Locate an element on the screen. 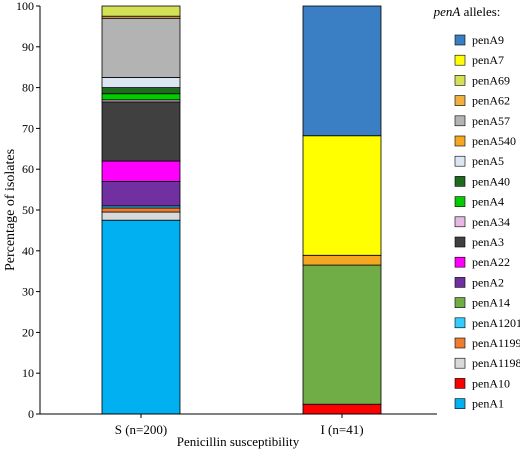 This screenshot has height=453, width=520. x-axis: S (n=200) I (n=41) is located at coordinates (238, 425).